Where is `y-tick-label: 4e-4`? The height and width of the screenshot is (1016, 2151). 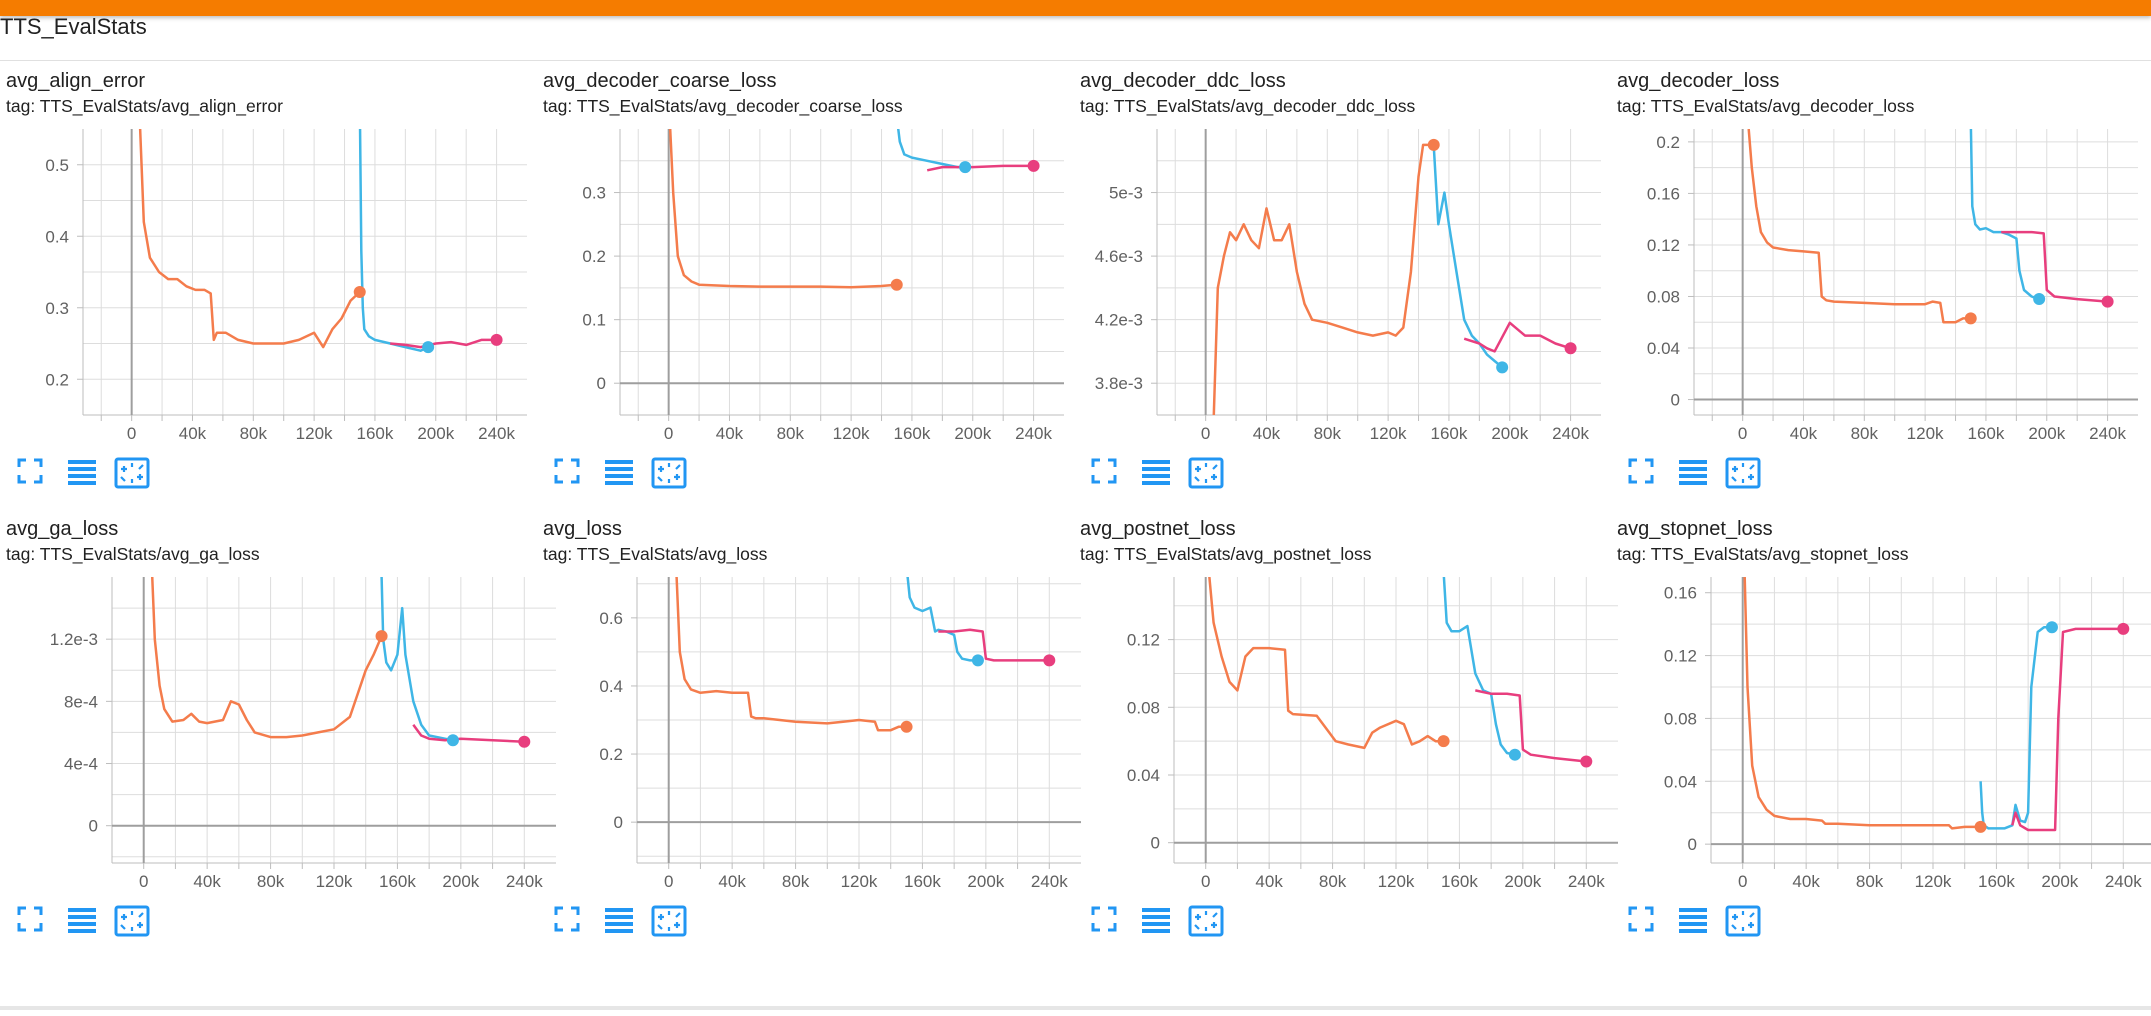 y-tick-label: 4e-4 is located at coordinates (81, 764).